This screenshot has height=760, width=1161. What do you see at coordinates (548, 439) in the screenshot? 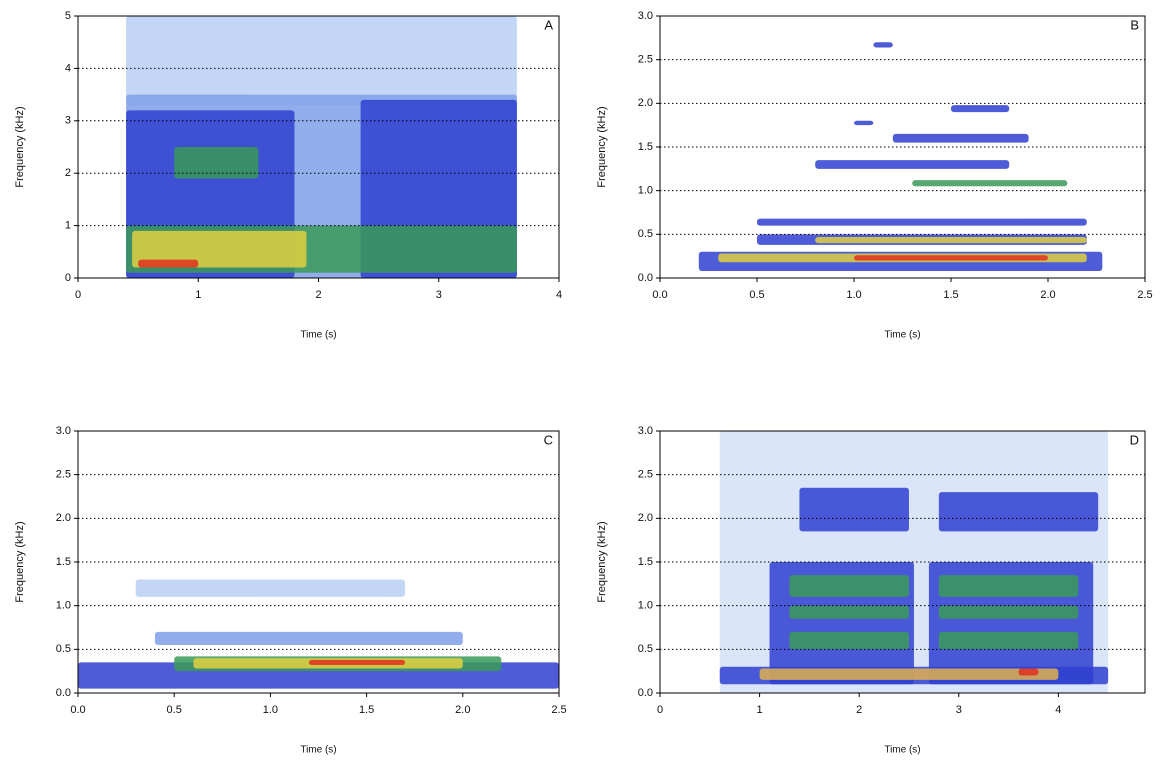
I see `panel-label: C` at bounding box center [548, 439].